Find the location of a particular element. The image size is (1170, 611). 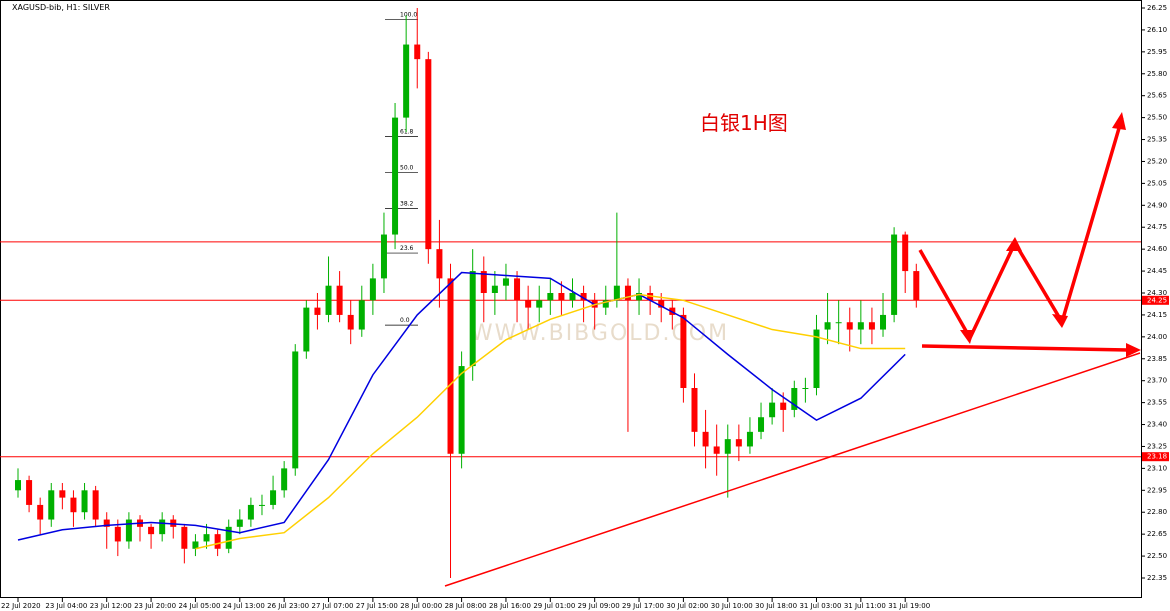

x-tick-label: 27 Jul 15:00 is located at coordinates (377, 606).